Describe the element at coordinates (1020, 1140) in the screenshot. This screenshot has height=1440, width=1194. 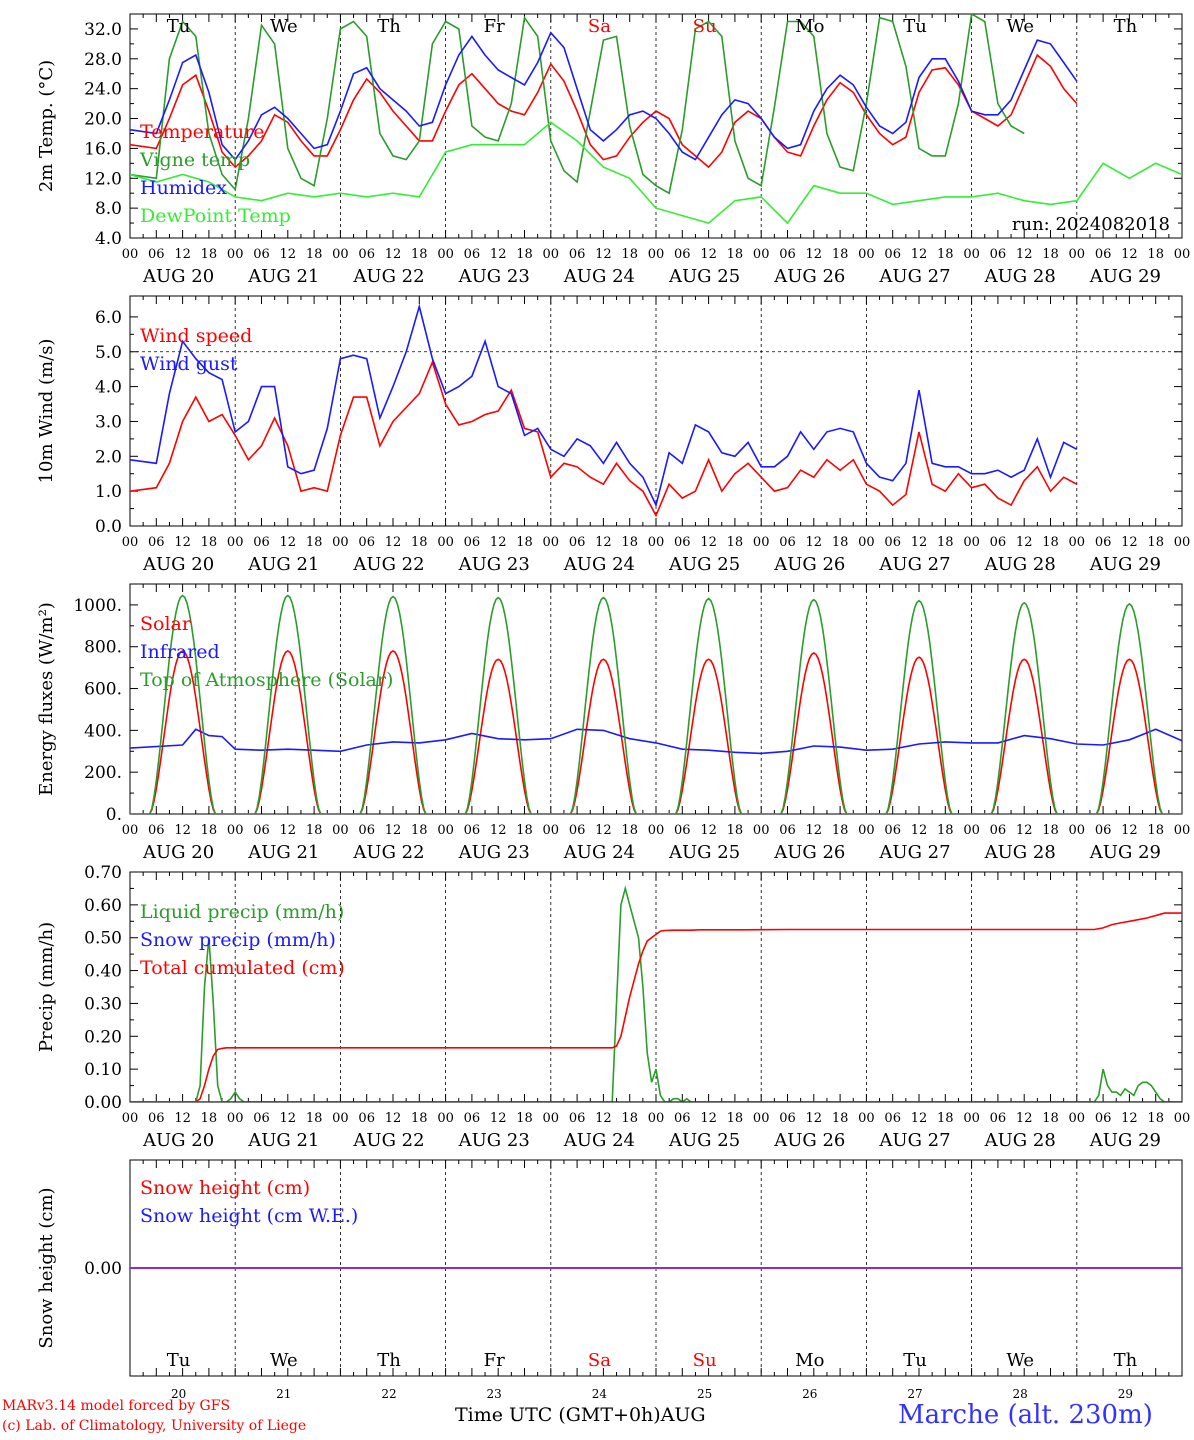
I see `date-label: AUG 28` at that location.